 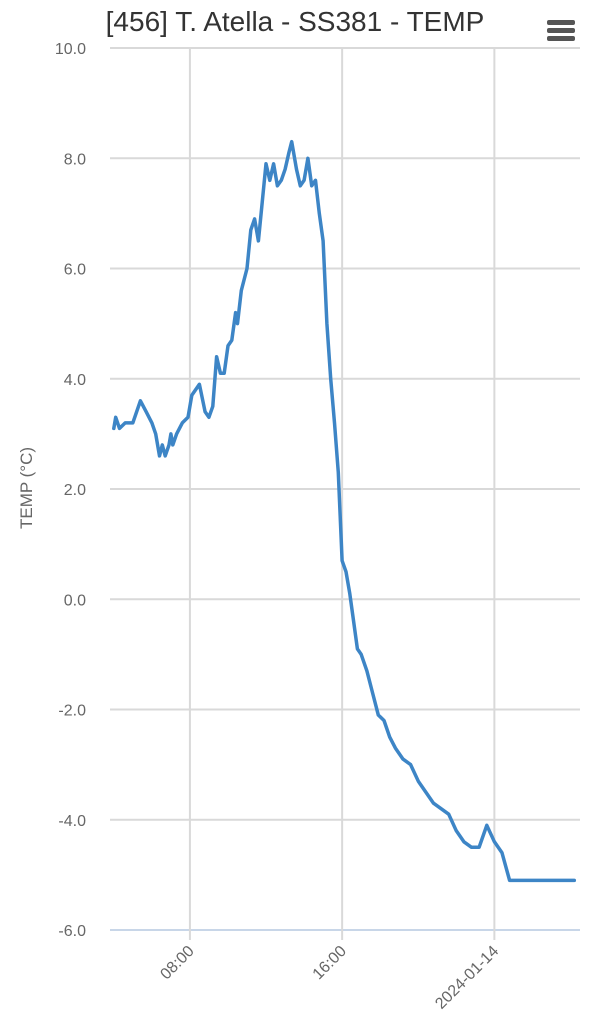 What do you see at coordinates (26, 488) in the screenshot?
I see `y-axis-title: TEMP (°C)` at bounding box center [26, 488].